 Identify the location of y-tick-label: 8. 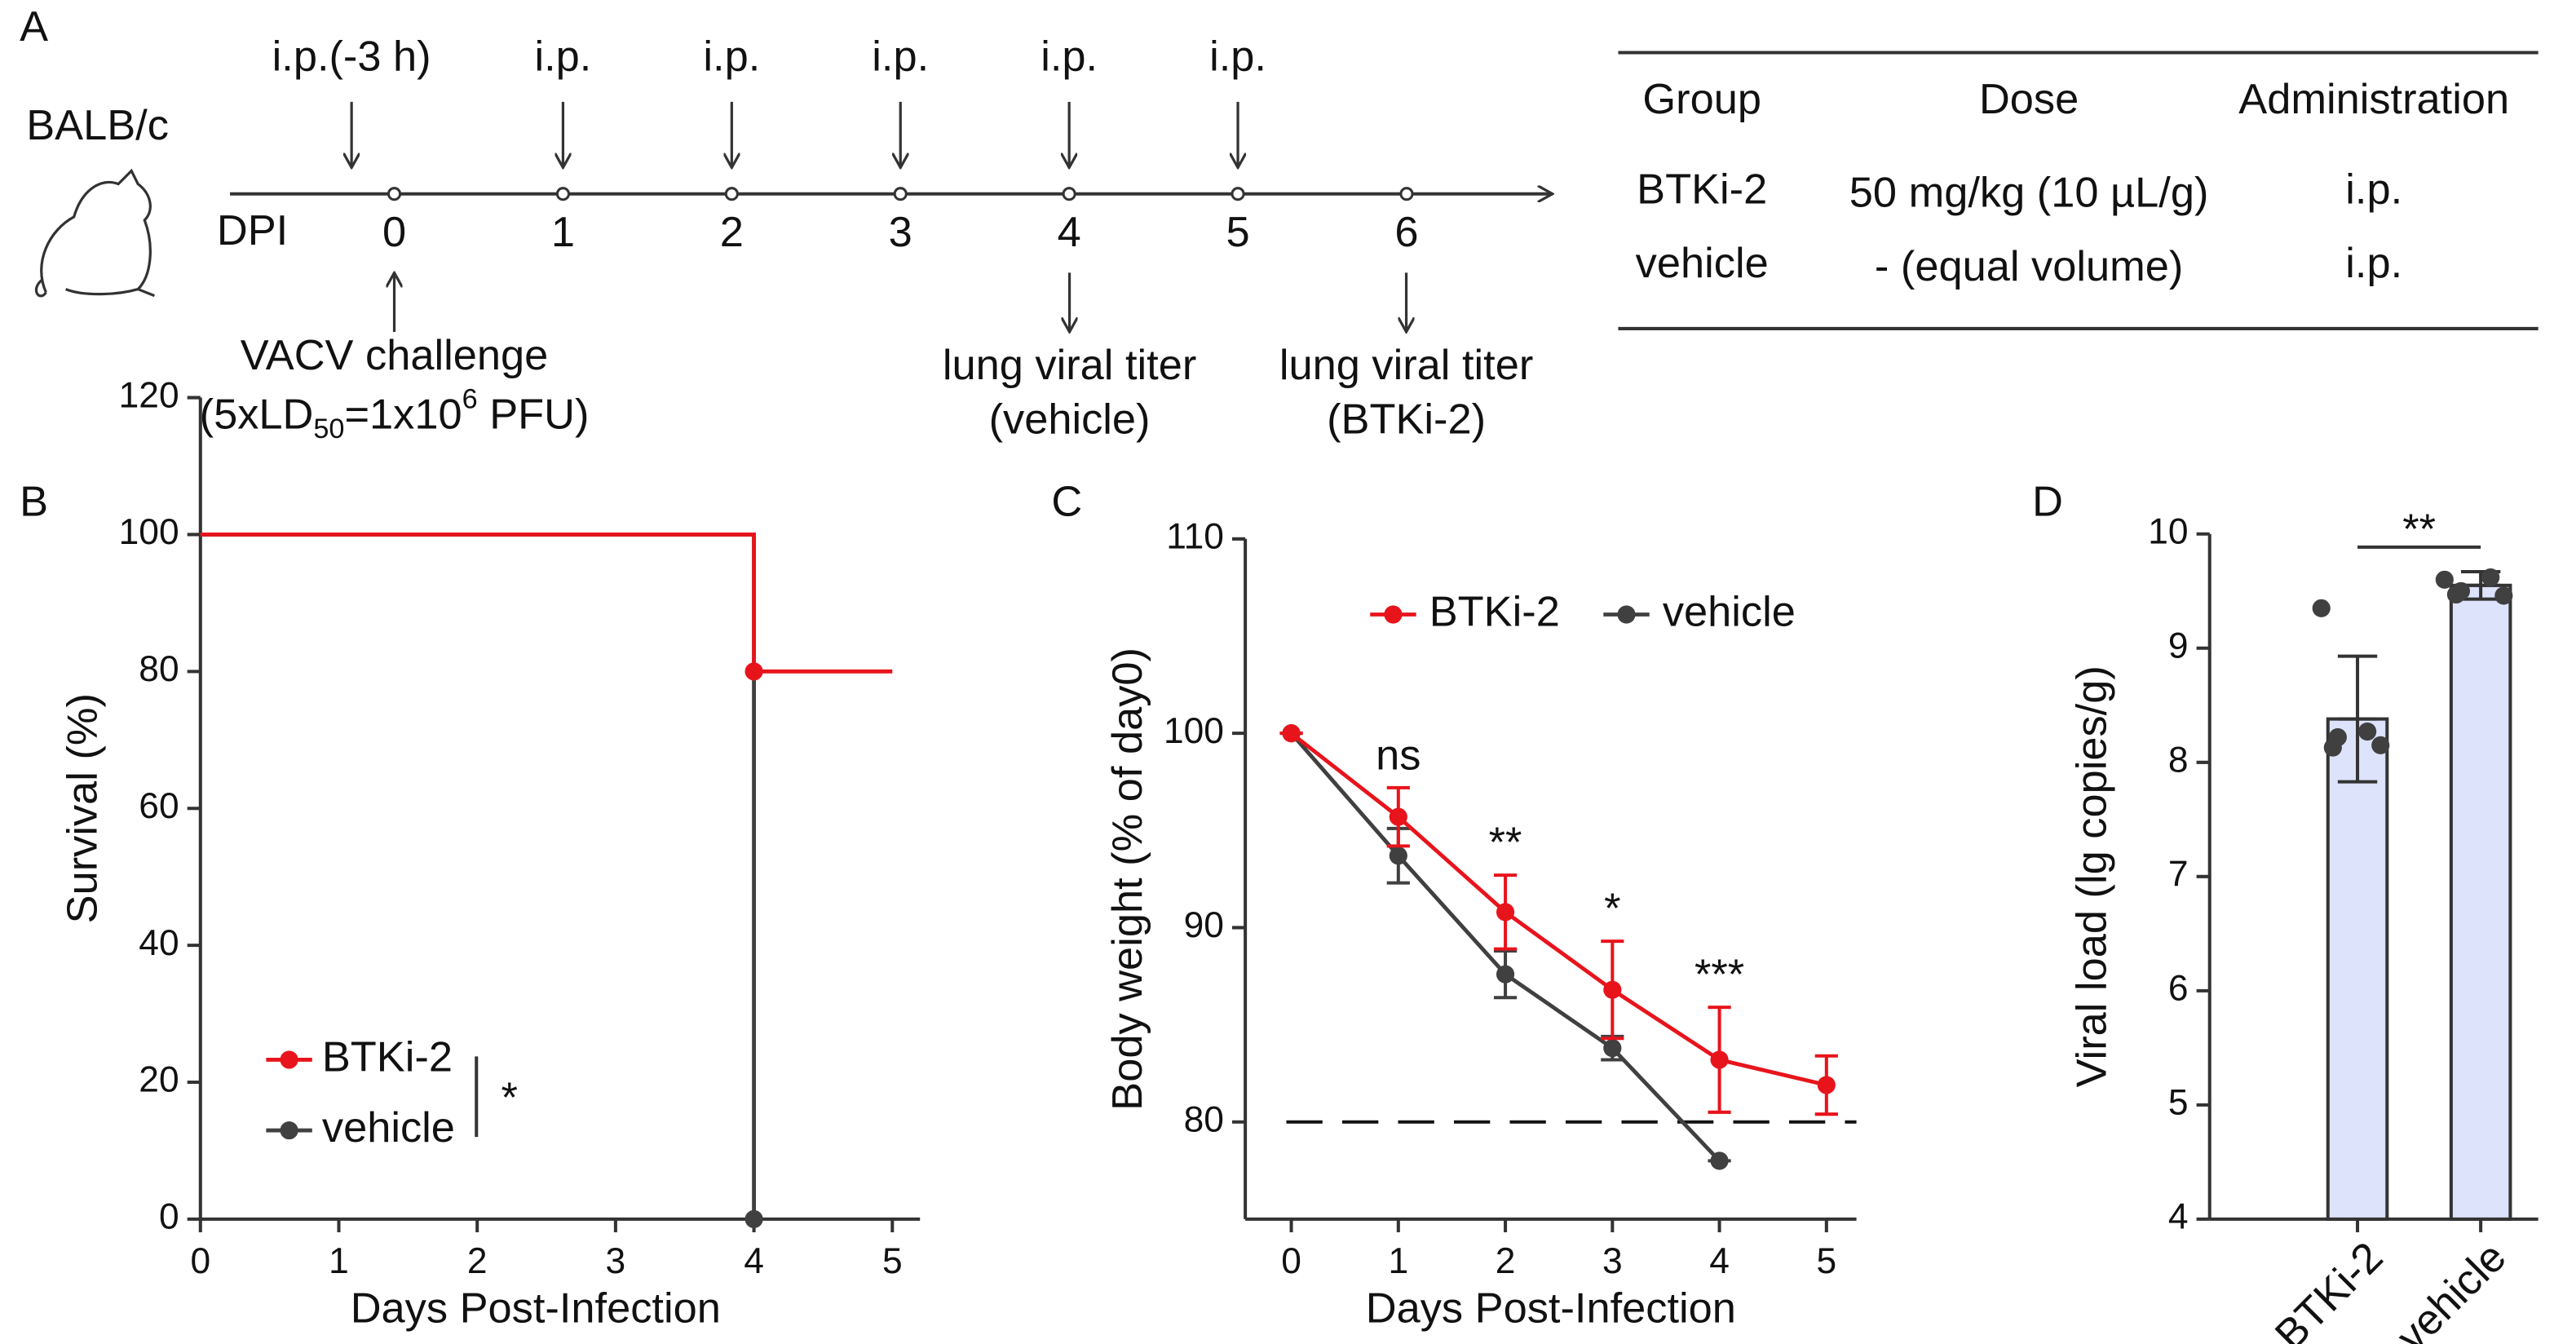
(2178, 760).